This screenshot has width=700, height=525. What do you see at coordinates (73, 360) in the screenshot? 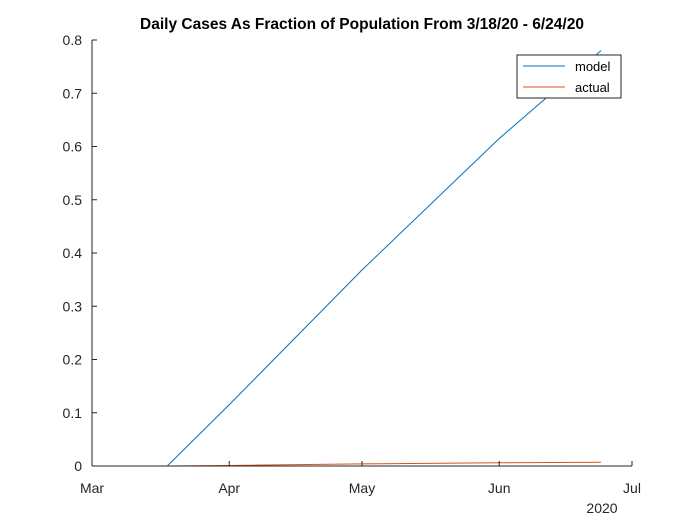
I see `y-tick-label: 0.2` at bounding box center [73, 360].